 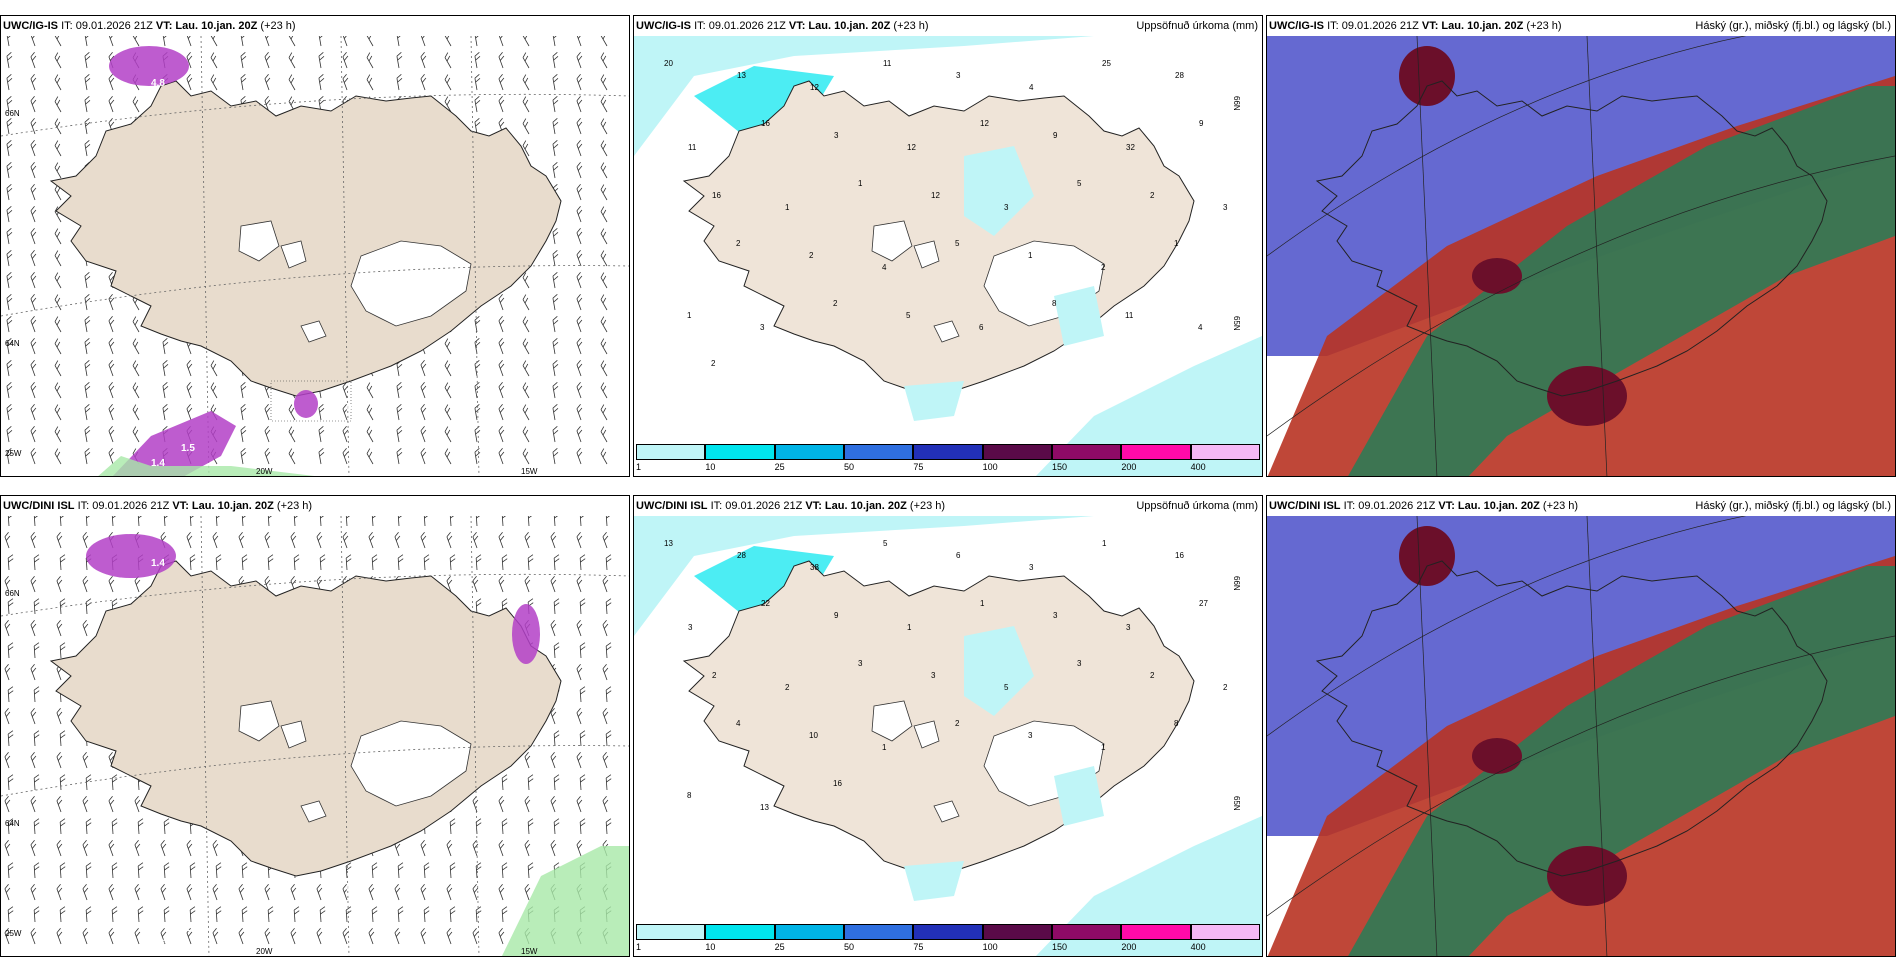 What do you see at coordinates (1203, 603) in the screenshot?
I see `precip-value: 27` at bounding box center [1203, 603].